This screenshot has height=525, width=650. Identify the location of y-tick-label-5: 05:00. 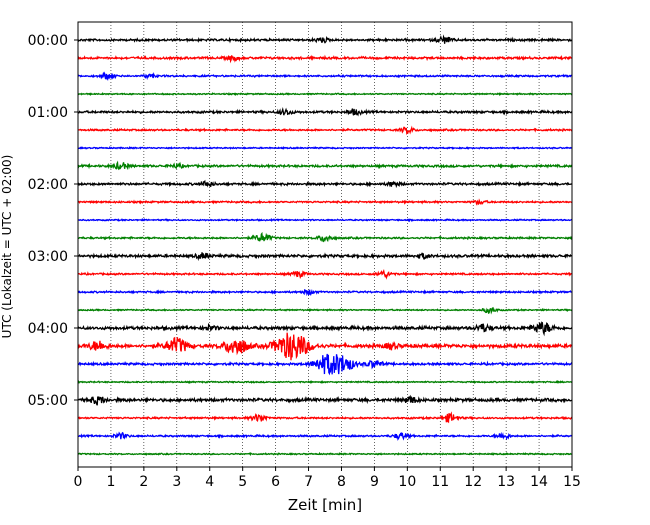
(48, 401).